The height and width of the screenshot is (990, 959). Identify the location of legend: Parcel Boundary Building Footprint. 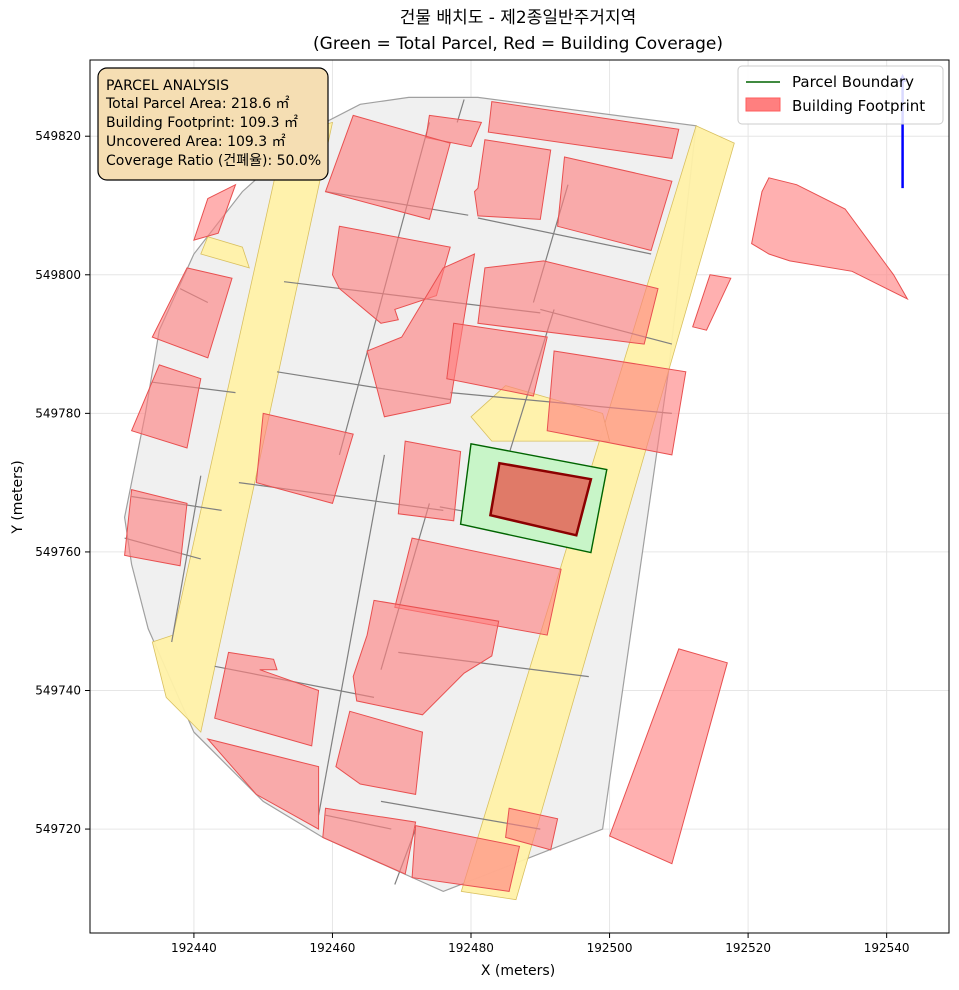
(840, 95).